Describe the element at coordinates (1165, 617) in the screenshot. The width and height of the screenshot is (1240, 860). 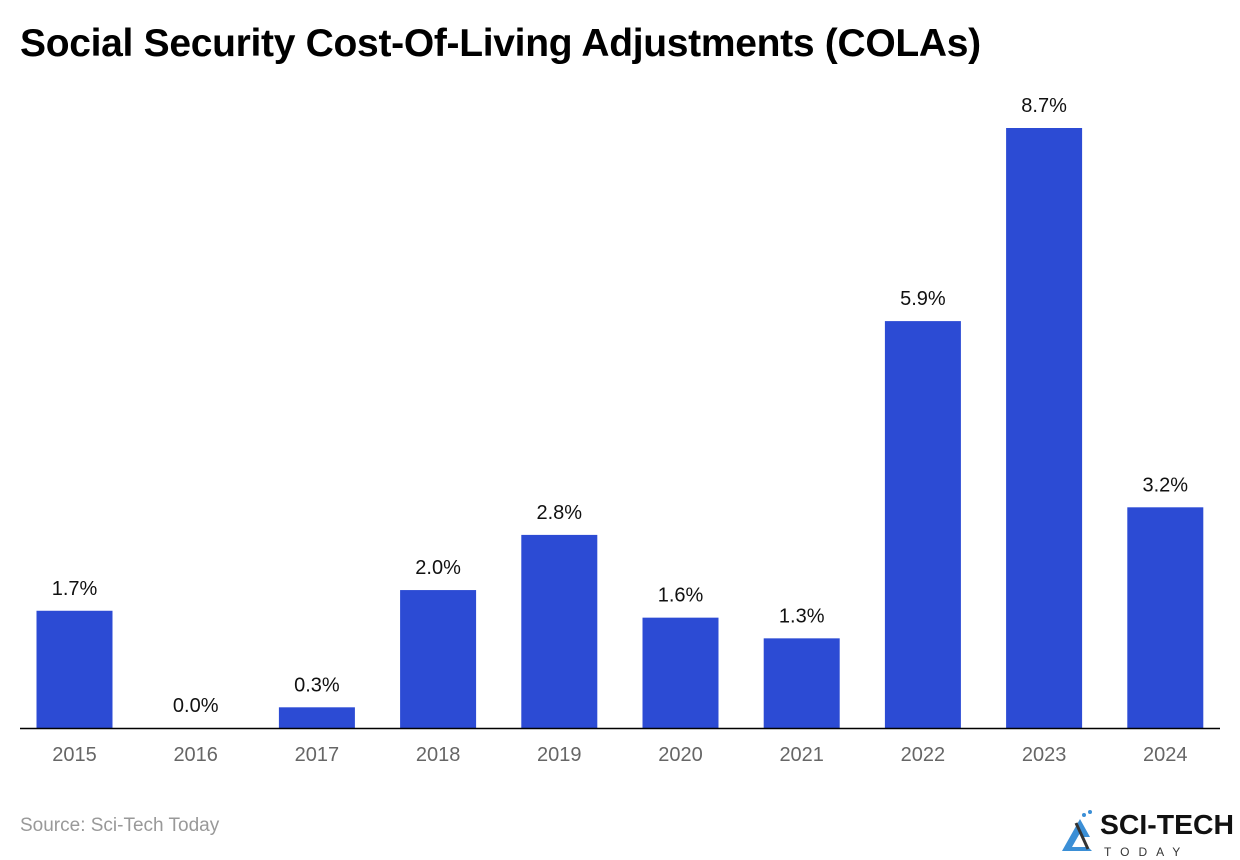
I see `bar-2024` at that location.